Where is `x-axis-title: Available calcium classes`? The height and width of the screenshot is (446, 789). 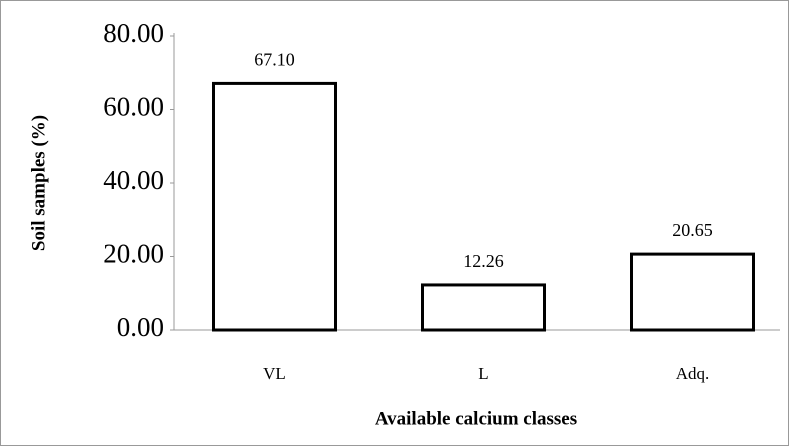 x-axis-title: Available calcium classes is located at coordinates (476, 418).